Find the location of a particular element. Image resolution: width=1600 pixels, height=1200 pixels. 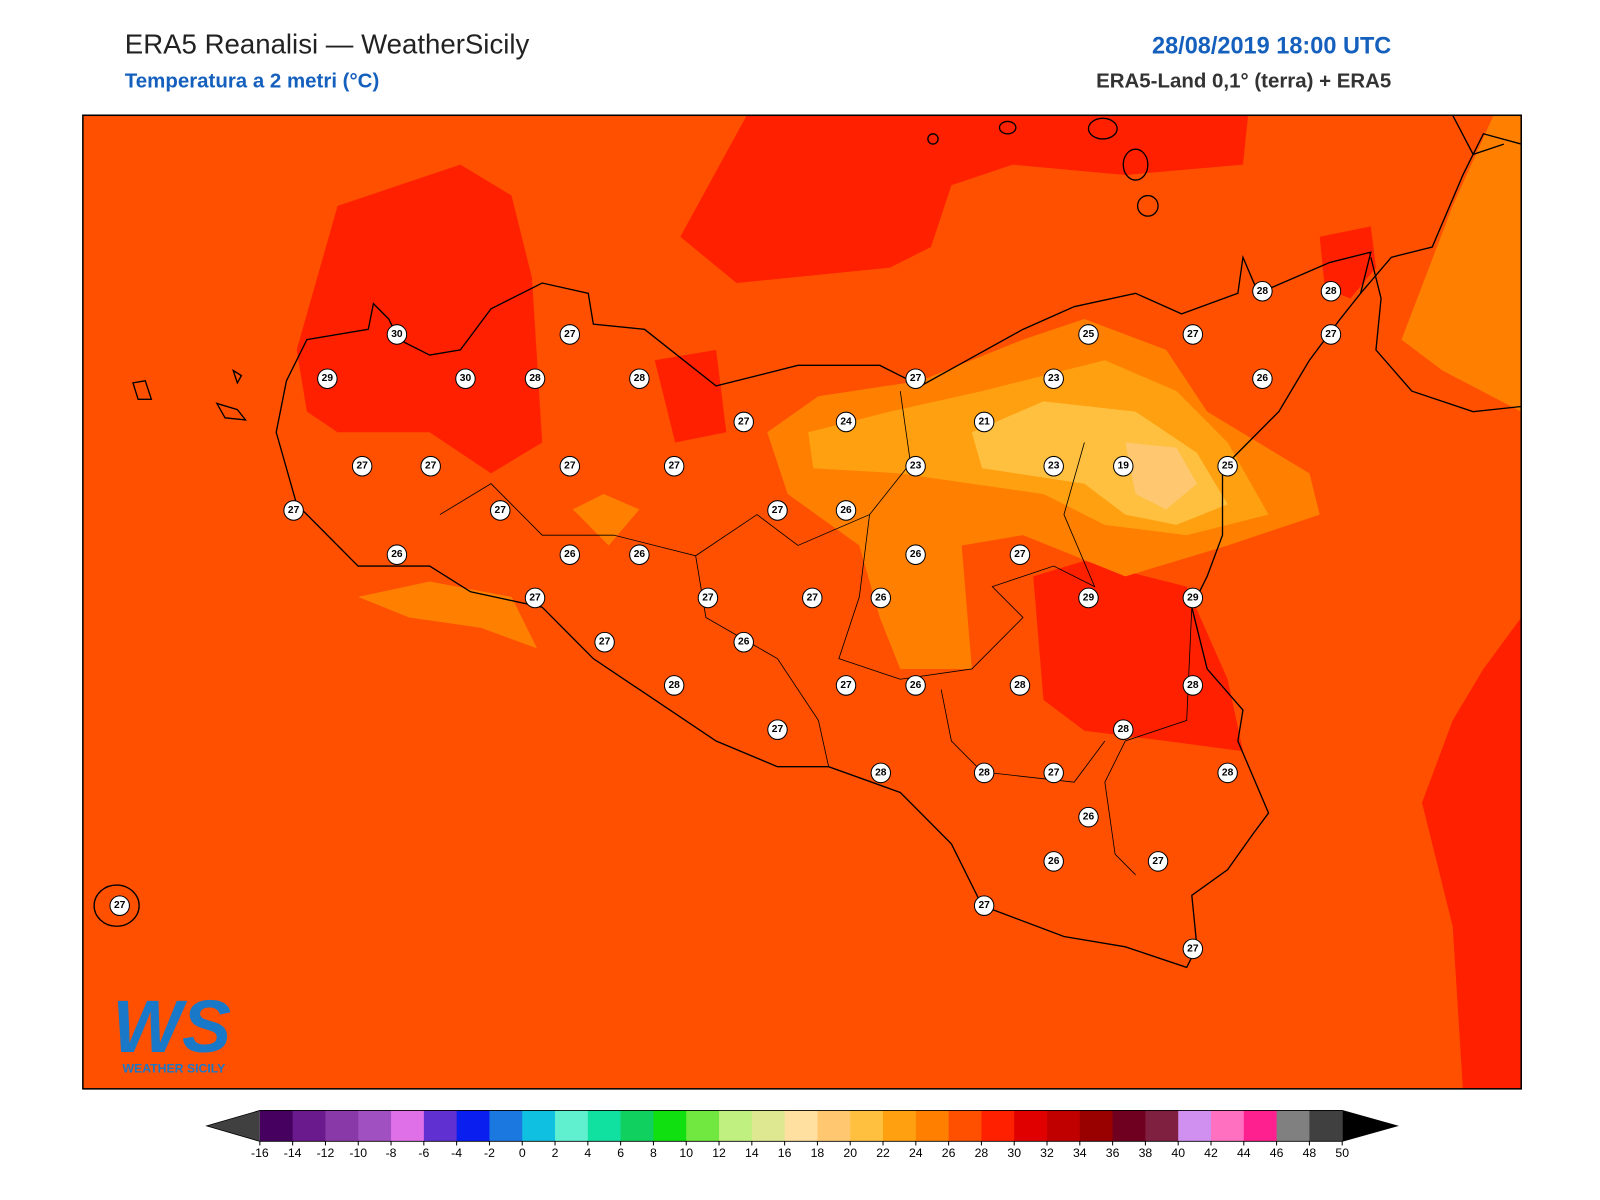

colorbar-over is located at coordinates (1370, 1126).